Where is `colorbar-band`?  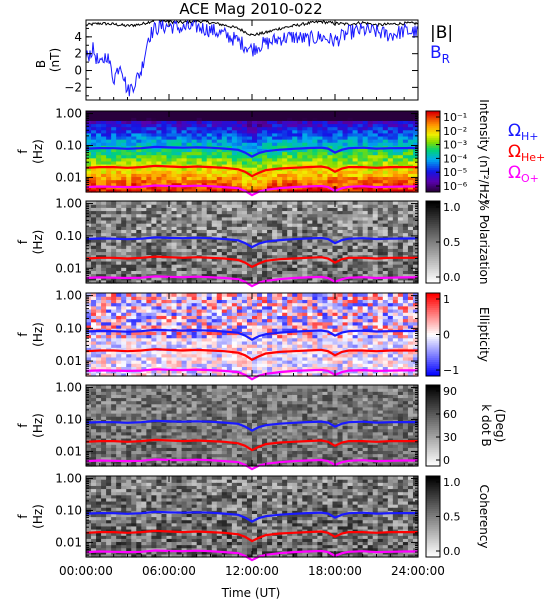 colorbar-band is located at coordinates (433, 167).